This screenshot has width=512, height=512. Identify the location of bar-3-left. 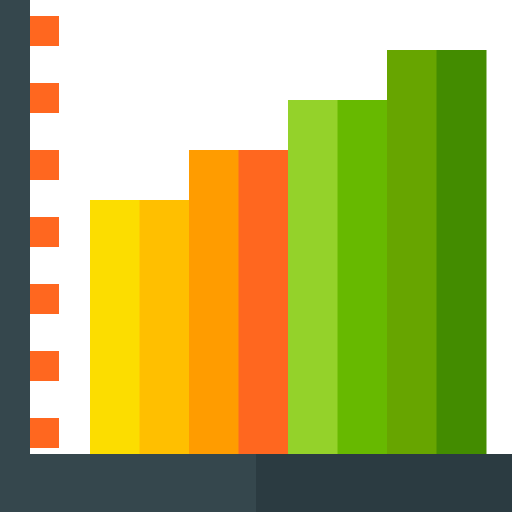
(313, 277).